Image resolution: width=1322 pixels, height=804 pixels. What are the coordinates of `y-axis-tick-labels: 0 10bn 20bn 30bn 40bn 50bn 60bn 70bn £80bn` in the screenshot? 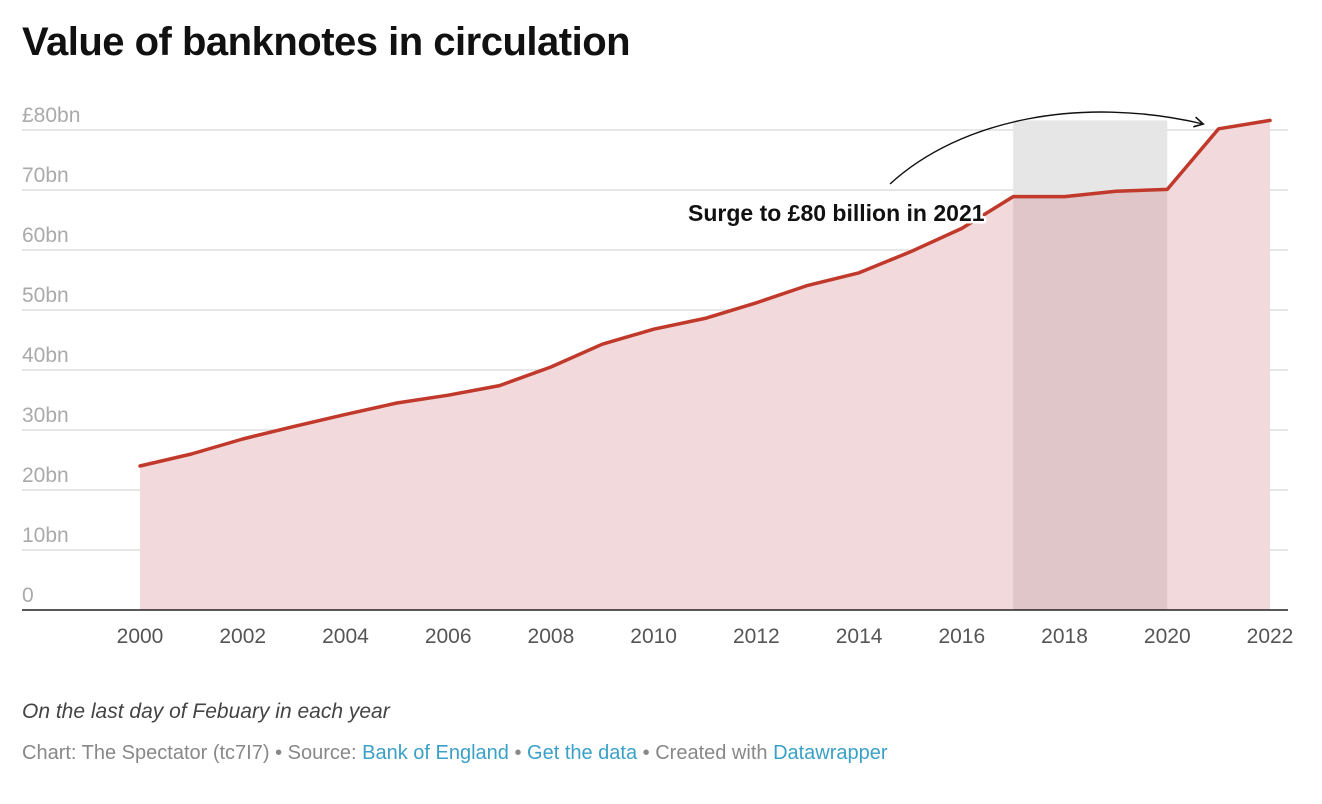 It's located at (51, 355).